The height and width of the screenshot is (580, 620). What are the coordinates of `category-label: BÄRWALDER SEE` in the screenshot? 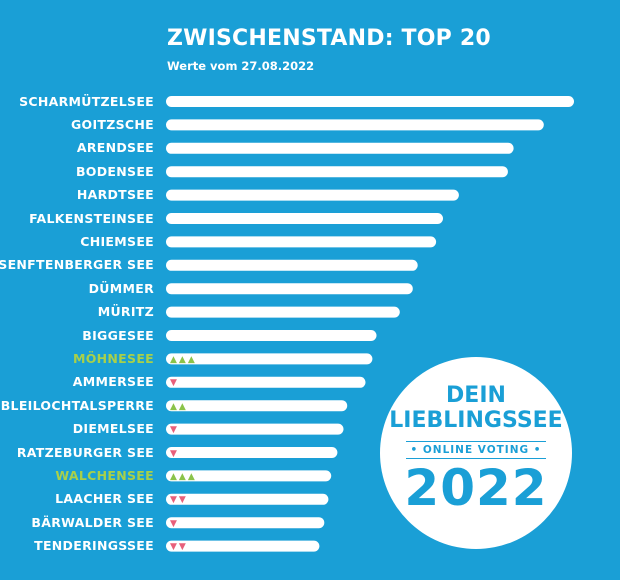 It's located at (92, 522).